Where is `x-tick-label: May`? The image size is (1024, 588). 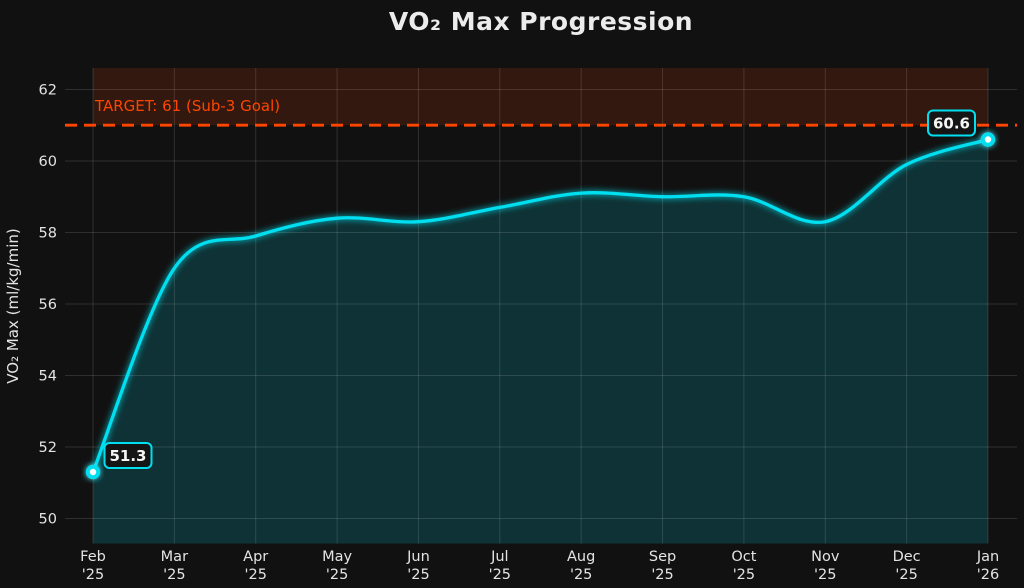
x-tick-label: May is located at coordinates (337, 557).